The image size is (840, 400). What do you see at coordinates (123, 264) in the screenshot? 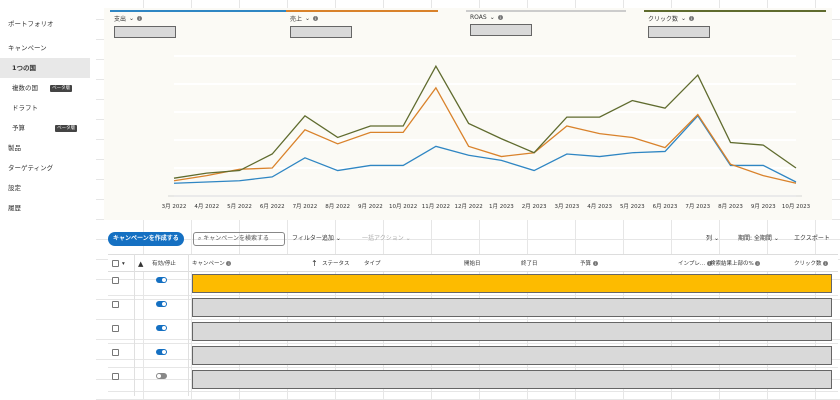
I see `chevron-down-icon: ▾` at bounding box center [123, 264].